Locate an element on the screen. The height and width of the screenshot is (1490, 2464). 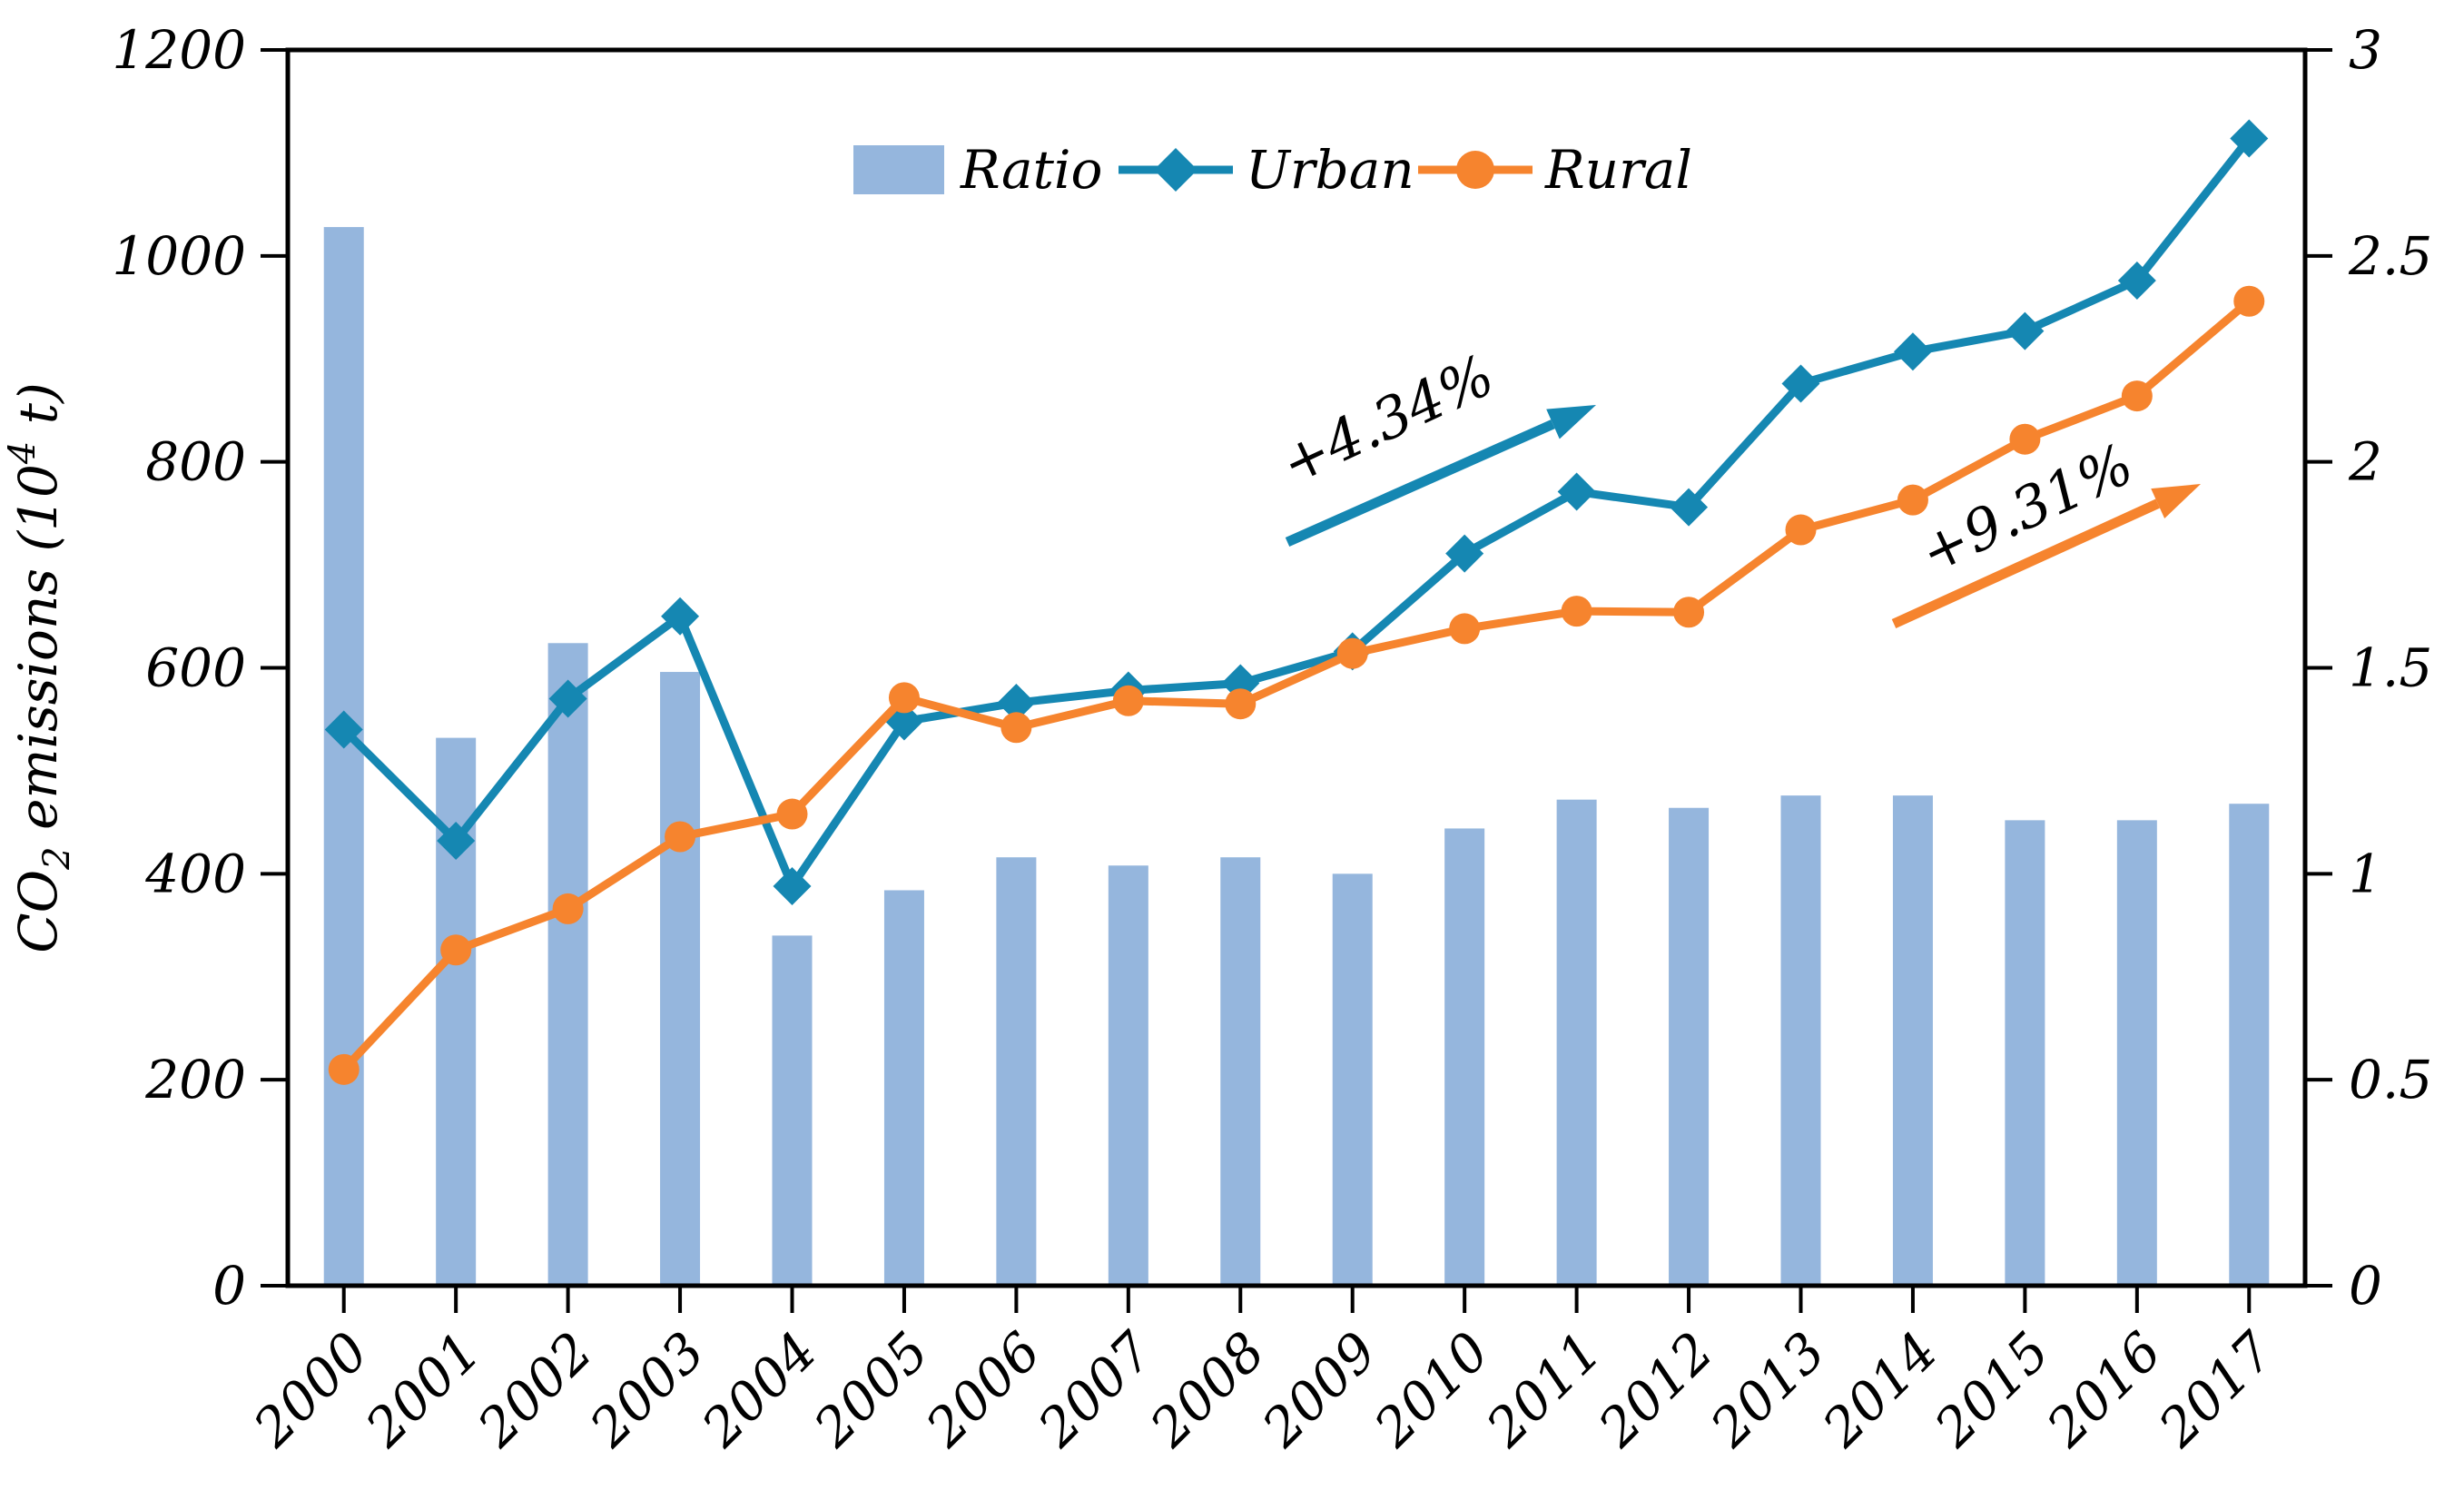
right-tick-label-0: 0 is located at coordinates (2365, 1286).